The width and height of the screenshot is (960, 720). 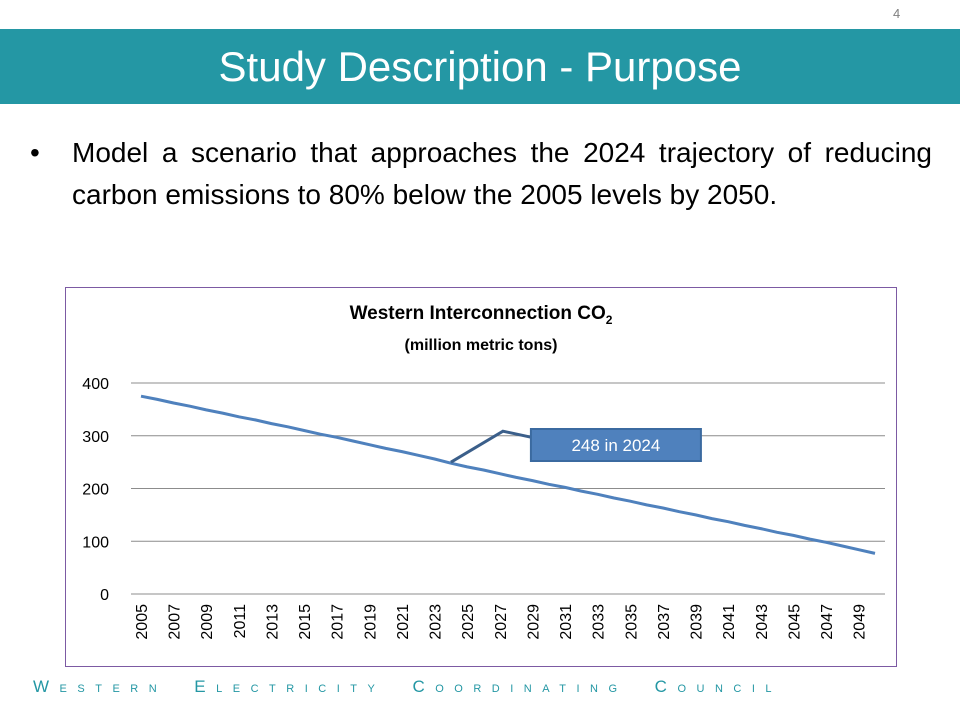 What do you see at coordinates (631, 622) in the screenshot?
I see `x-tick-label: 2035` at bounding box center [631, 622].